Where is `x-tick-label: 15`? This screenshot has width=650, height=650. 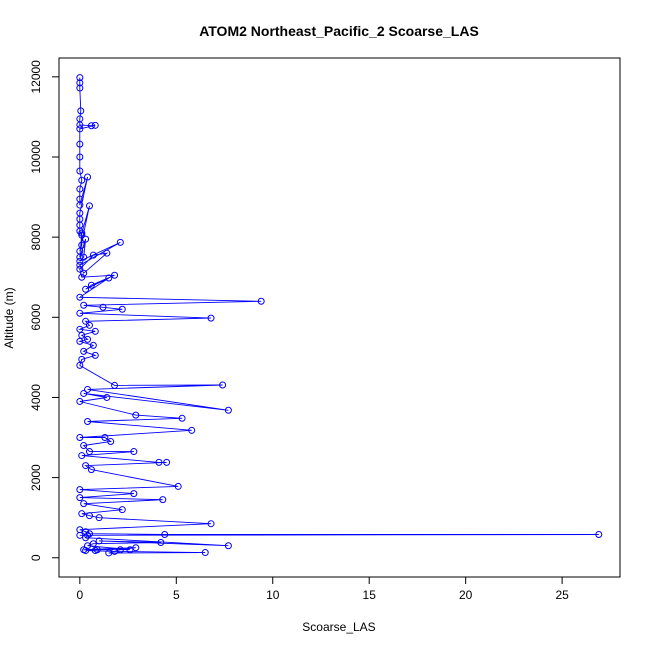 x-tick-label: 15 is located at coordinates (370, 595).